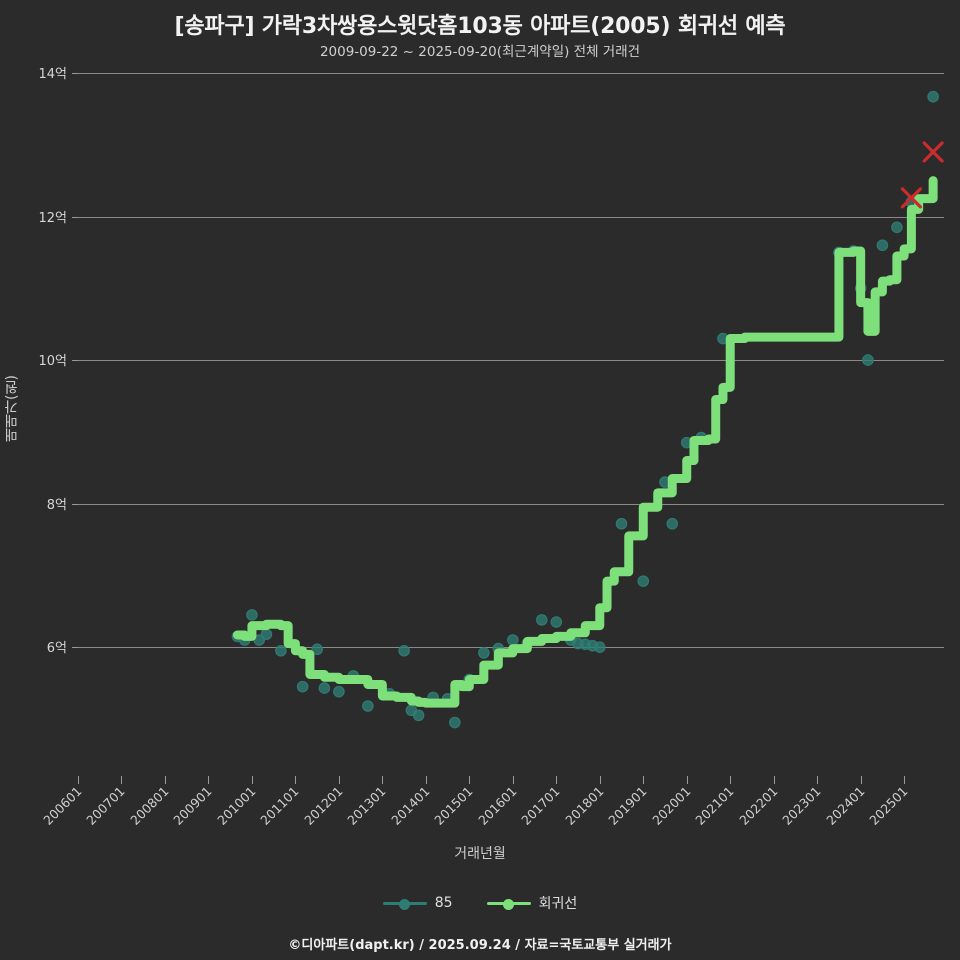  I want to click on x-tick-label-5: 201101, so click(279, 806).